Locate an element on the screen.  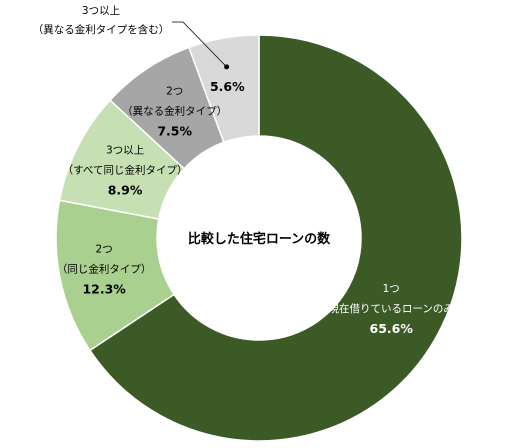
slice-1-label-line2: （同じ金利タイプ） is located at coordinates (104, 268).